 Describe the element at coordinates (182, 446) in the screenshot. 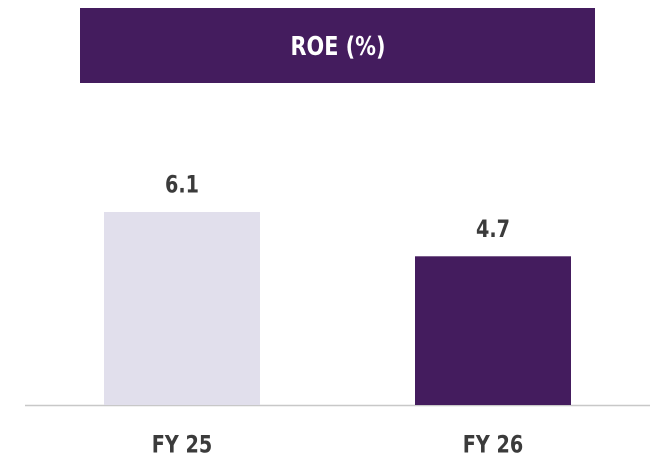

I see `x-tick-label: FY 25` at that location.